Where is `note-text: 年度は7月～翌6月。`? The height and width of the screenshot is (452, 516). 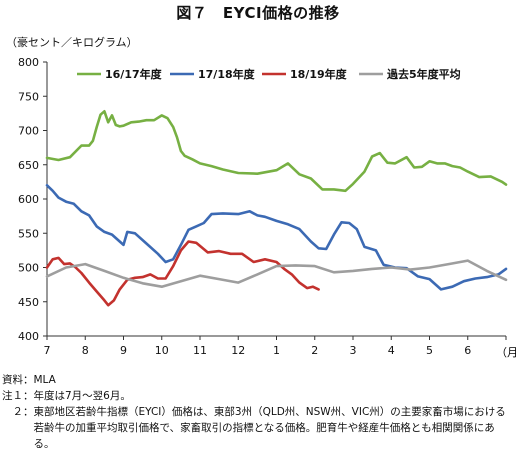 note-text: 年度は7月～翌6月。 is located at coordinates (82, 396).